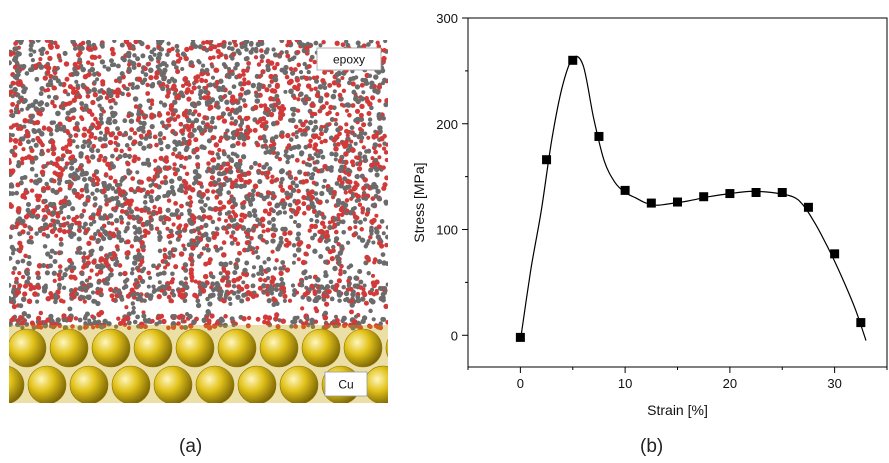  Describe the element at coordinates (447, 18) in the screenshot. I see `y-tick-label: 300` at that location.